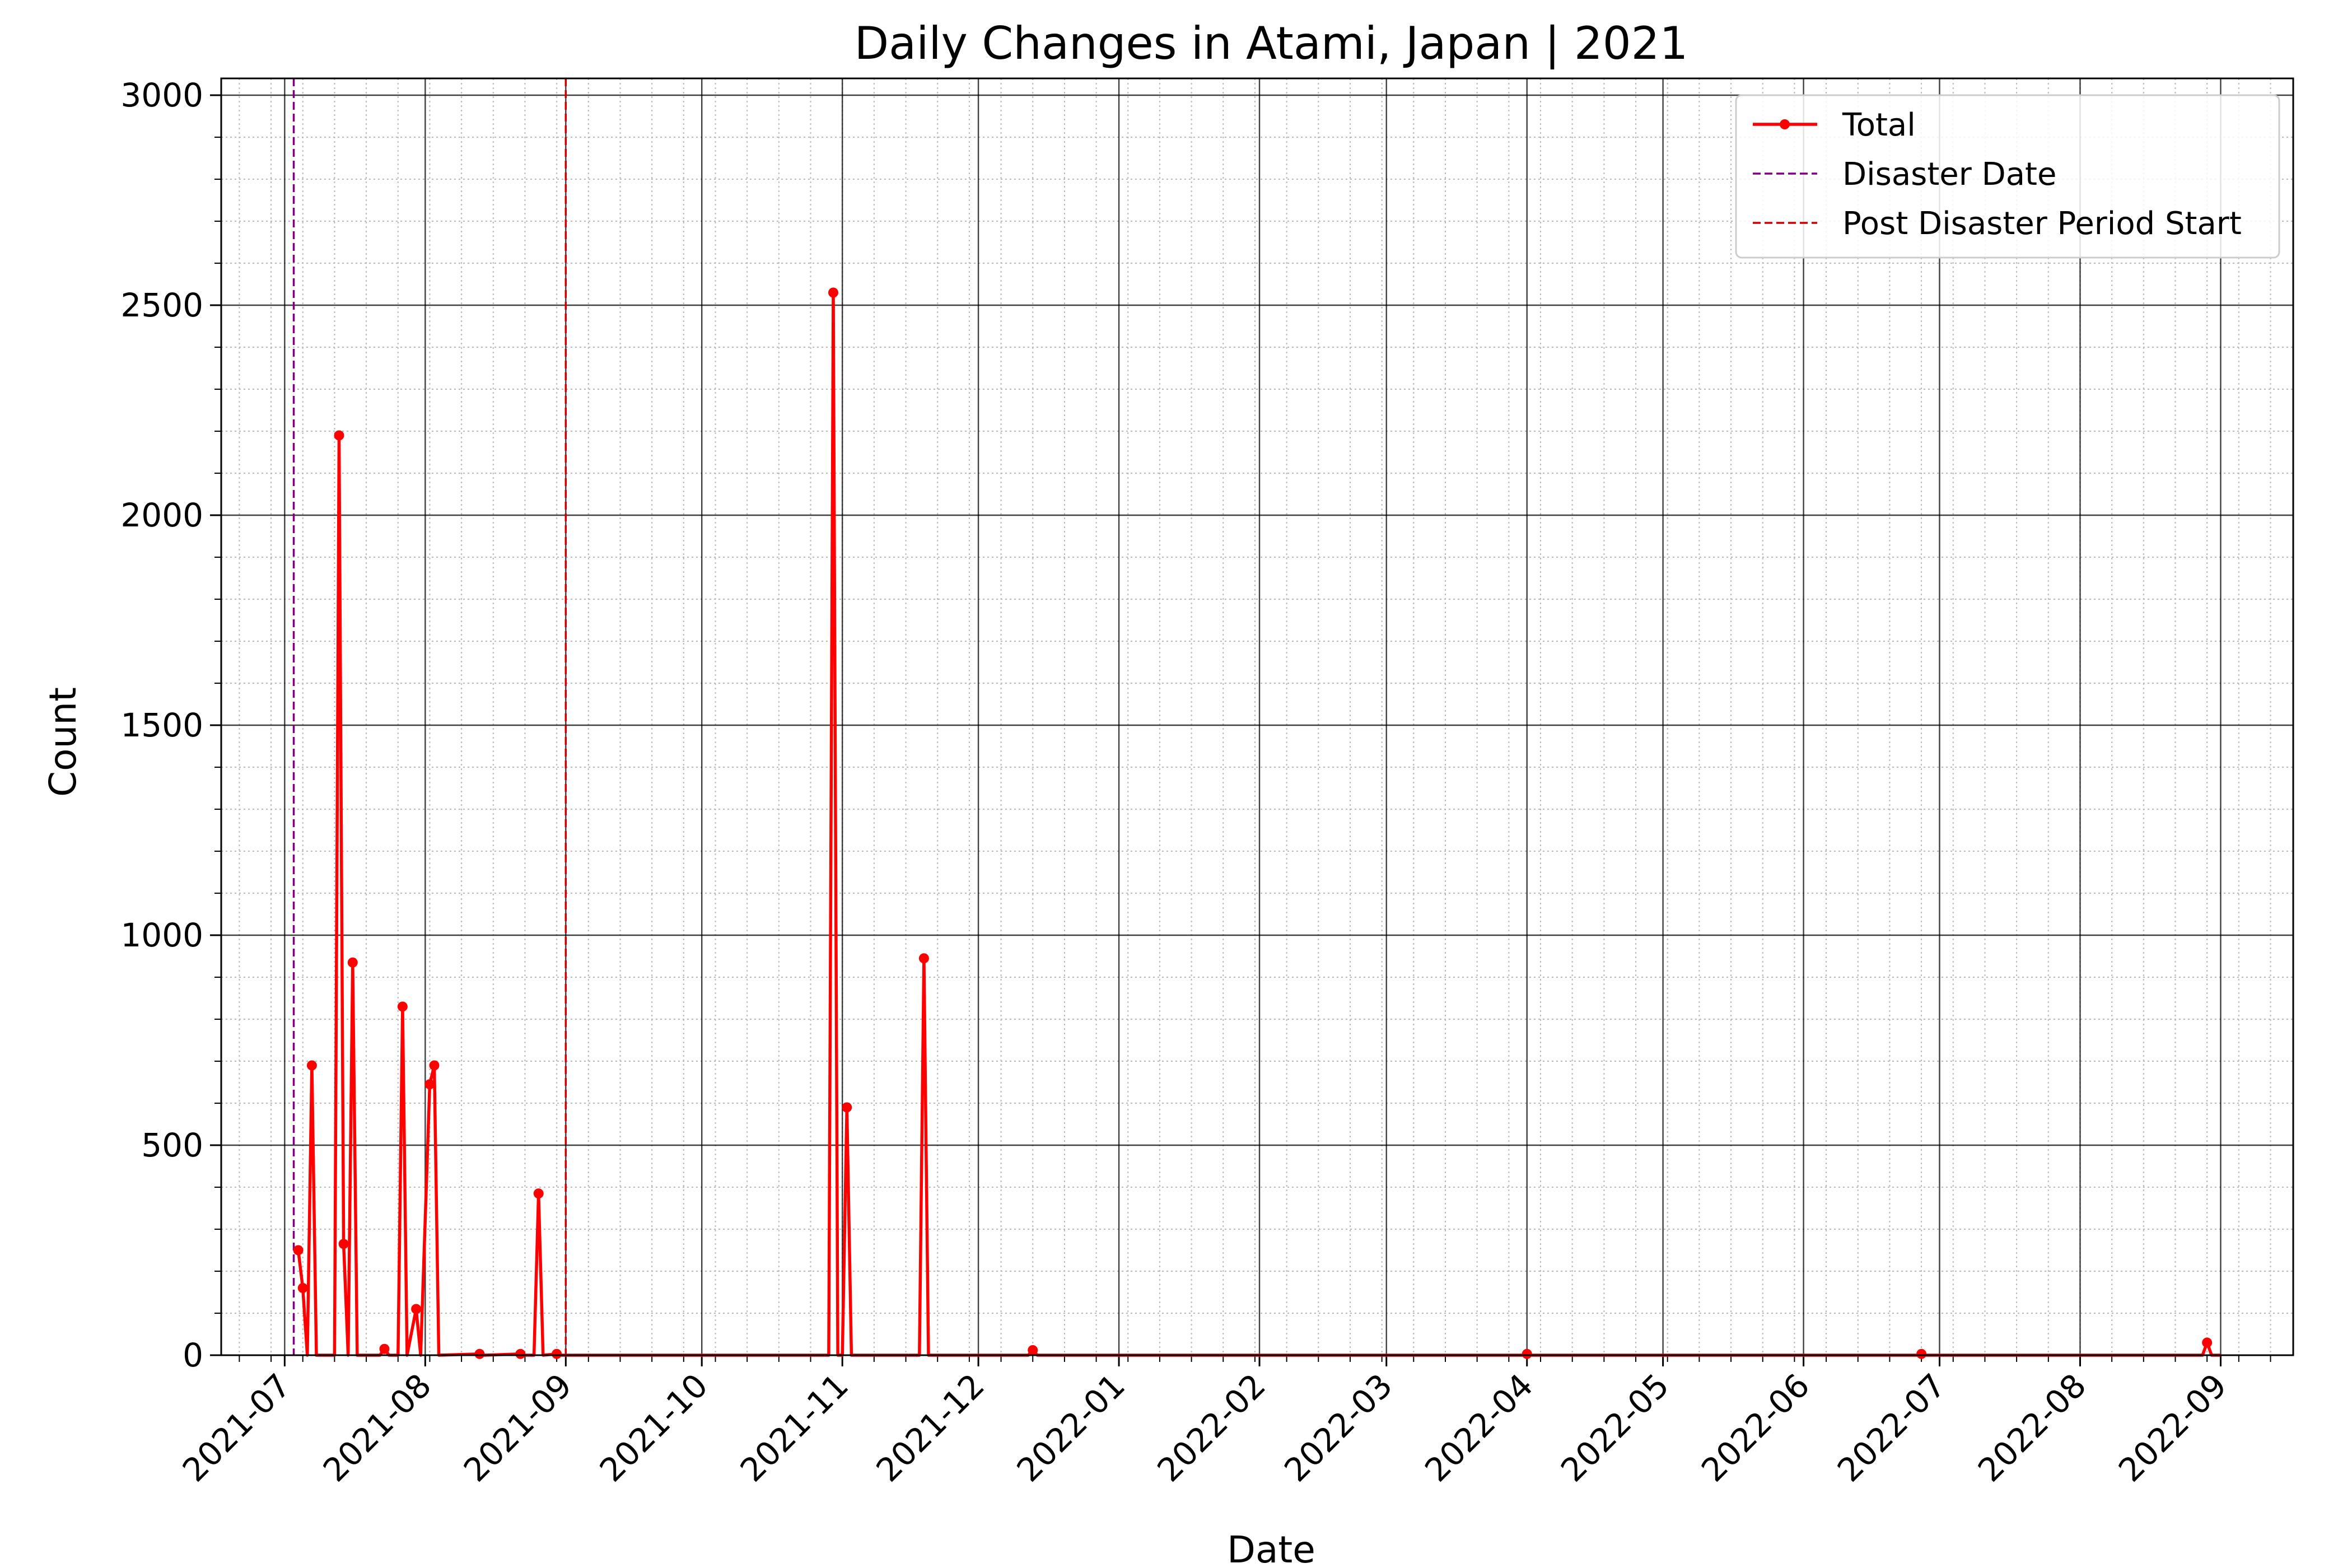 The height and width of the screenshot is (1568, 2352). I want to click on legend-label: Total, so click(1879, 125).